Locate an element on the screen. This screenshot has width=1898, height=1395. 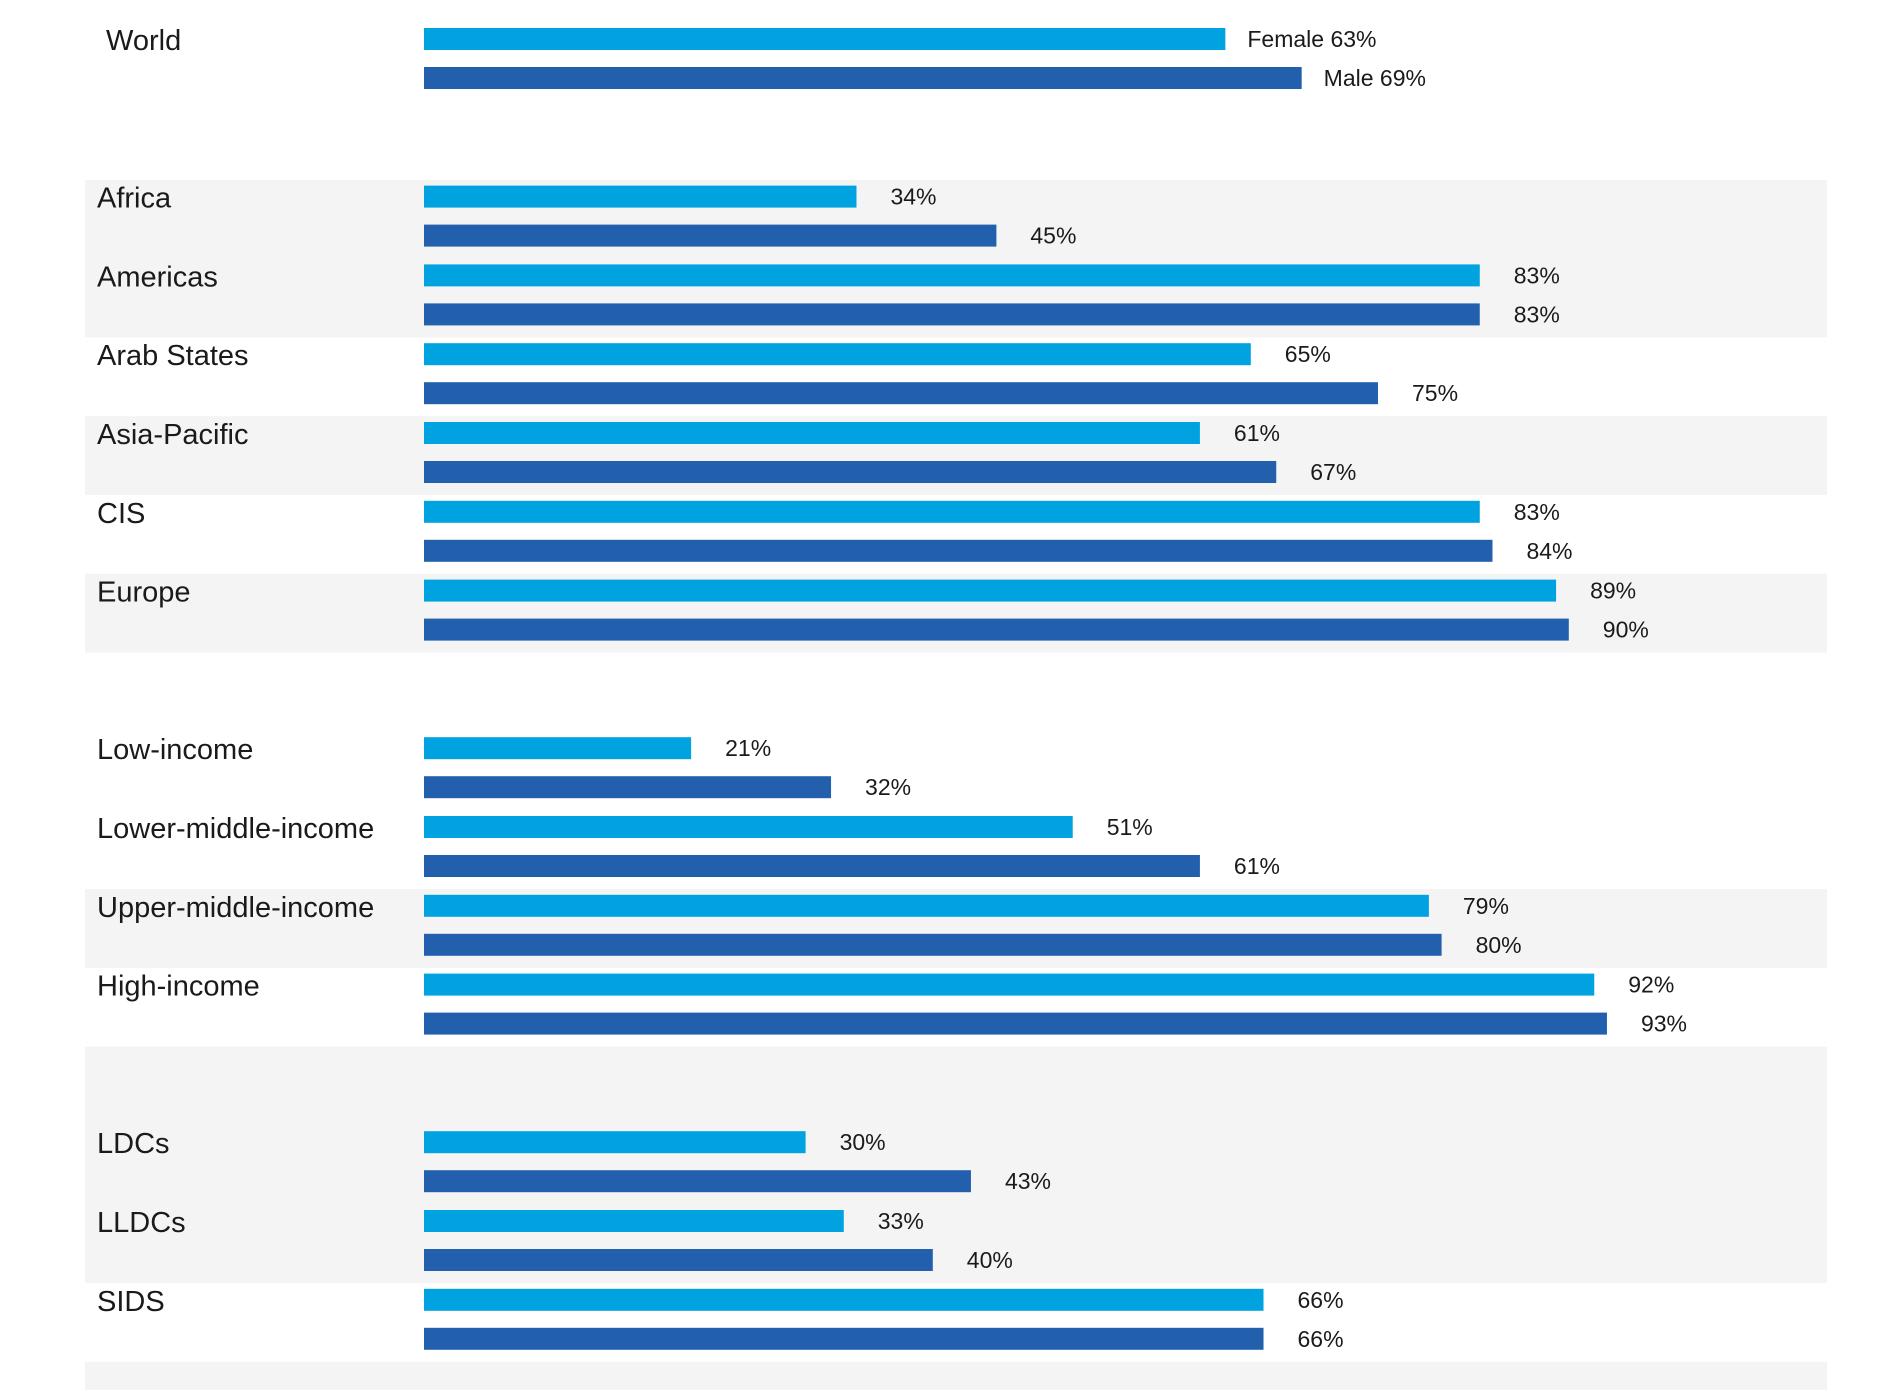
value-label-africa-male: 45% is located at coordinates (1053, 236).